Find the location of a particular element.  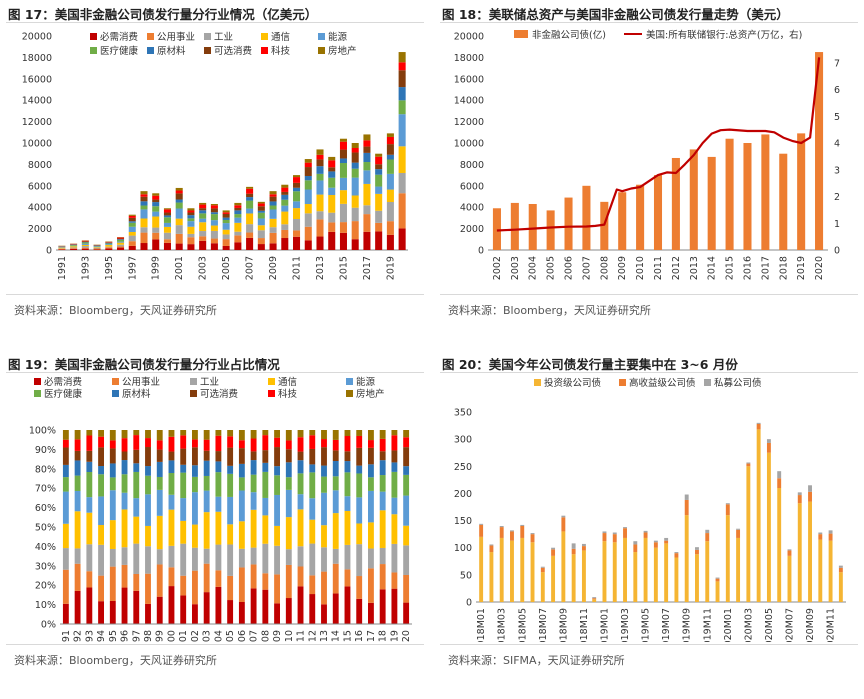

y-tick-label: 80% is located at coordinates (45, 469).